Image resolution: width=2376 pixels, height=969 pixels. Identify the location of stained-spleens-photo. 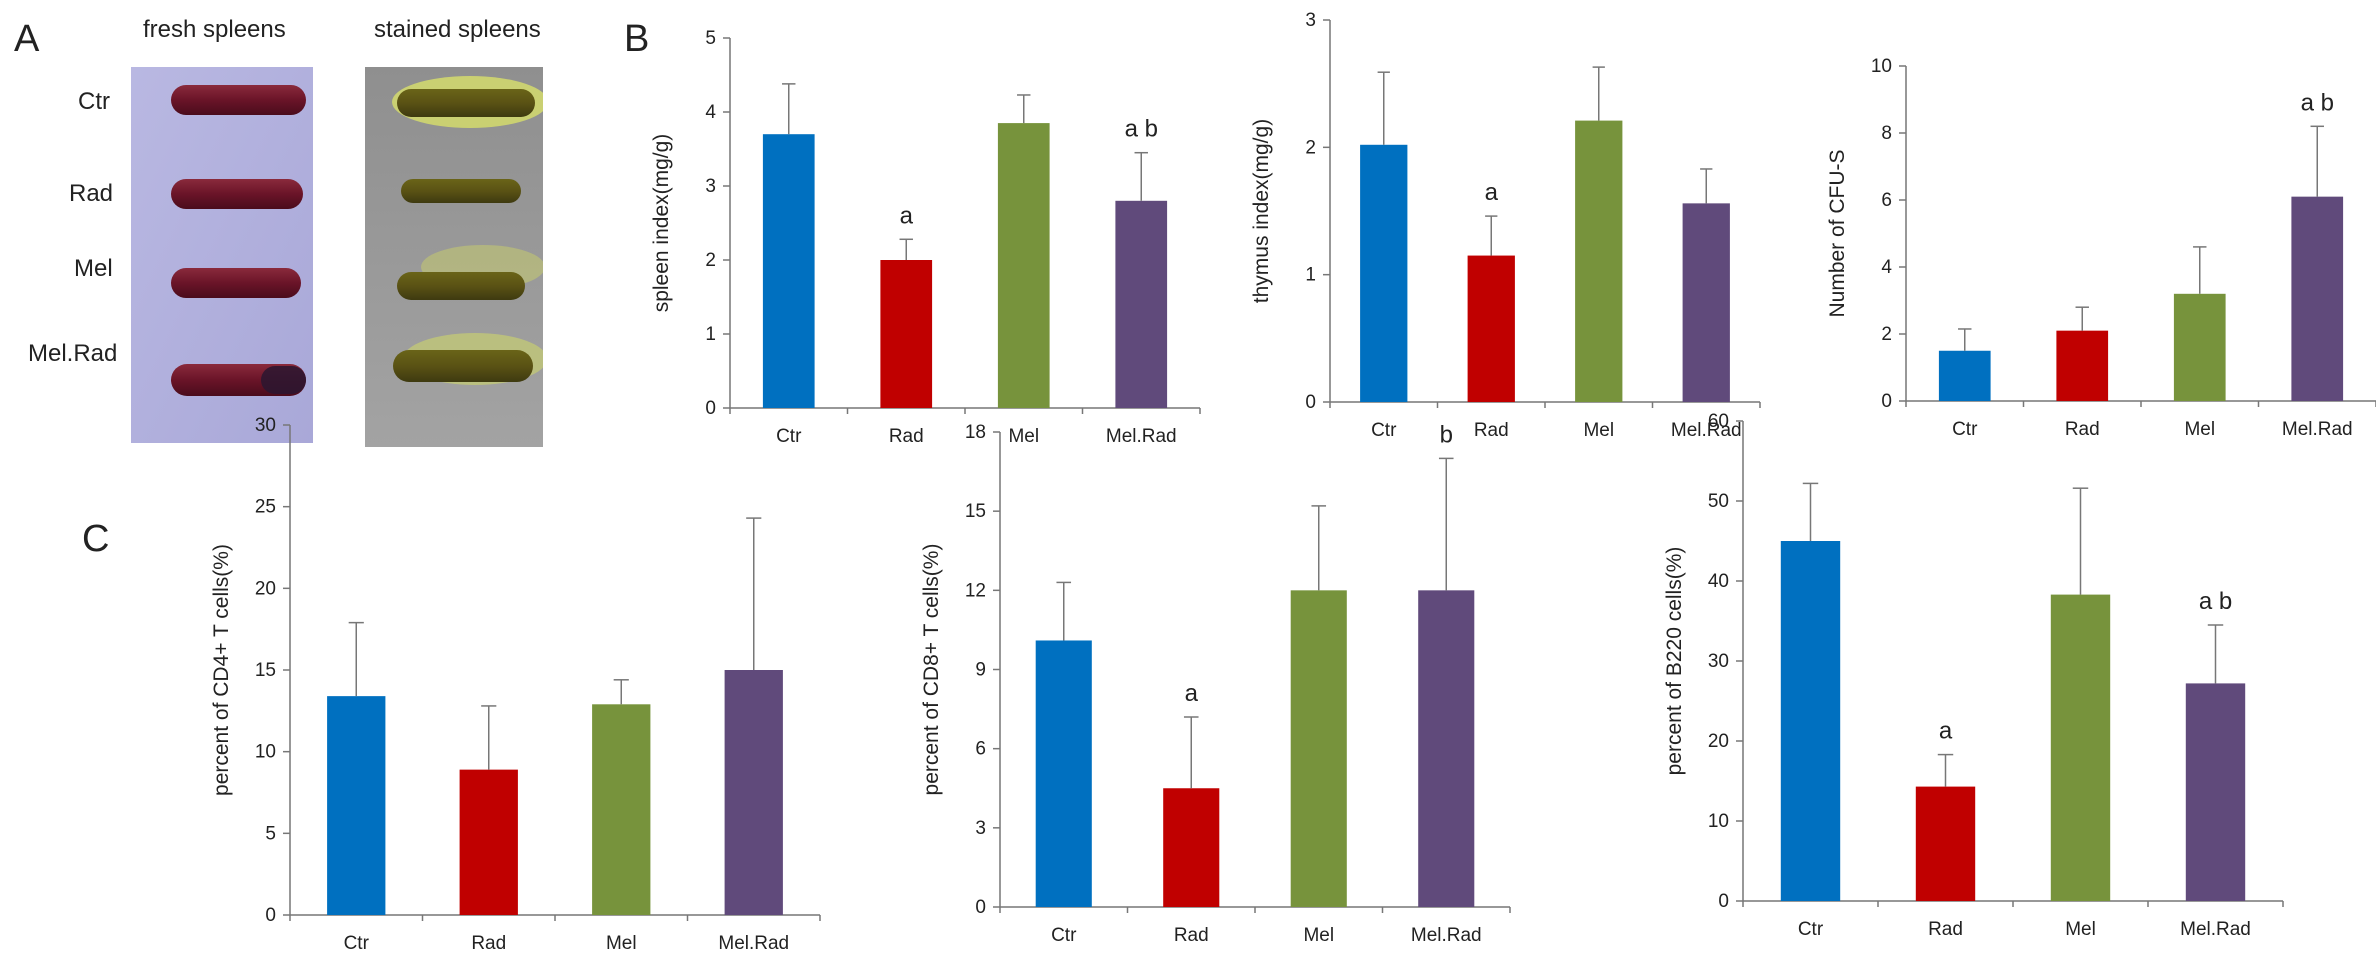
(454, 257).